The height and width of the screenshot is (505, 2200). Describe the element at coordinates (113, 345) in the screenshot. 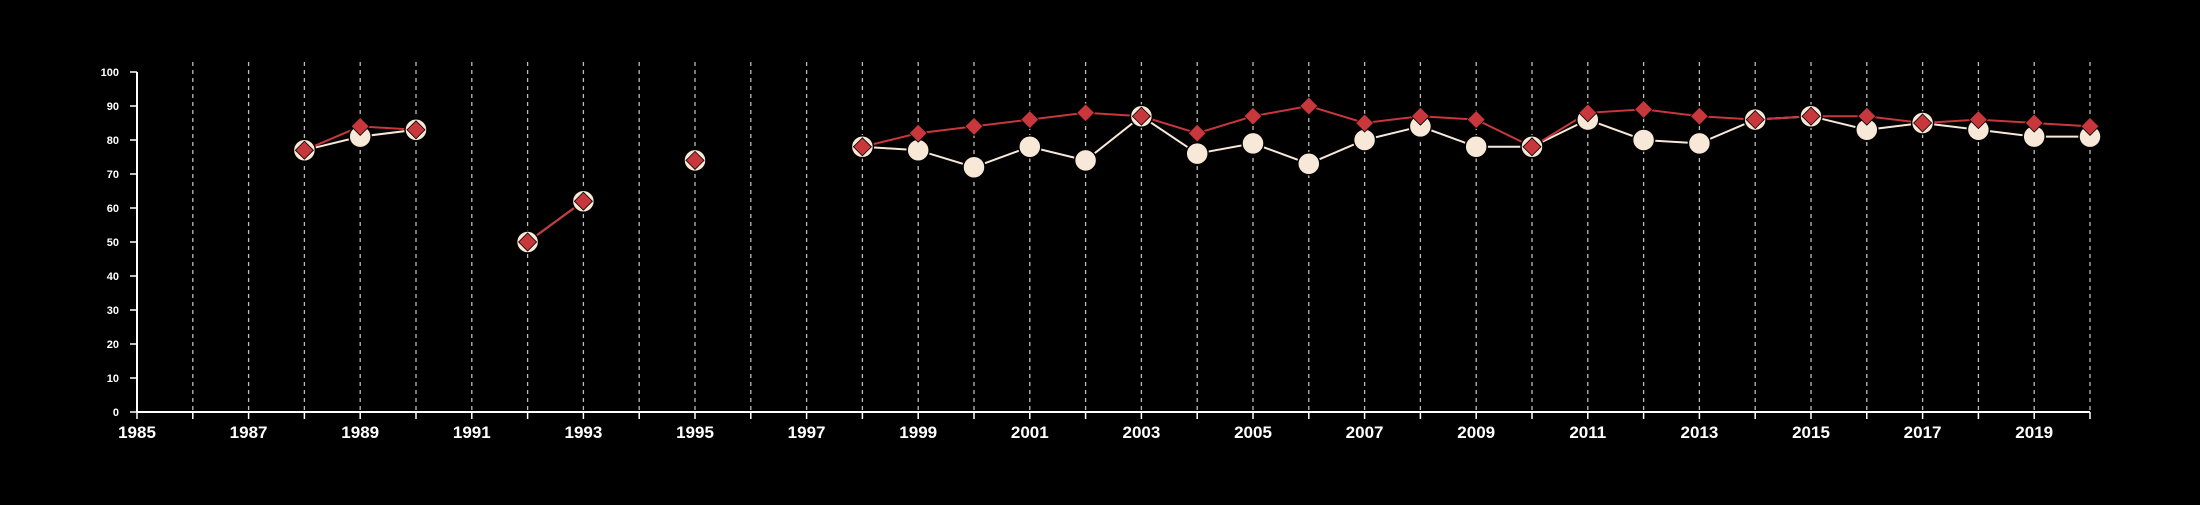

I see `y-tick-label: 20` at that location.